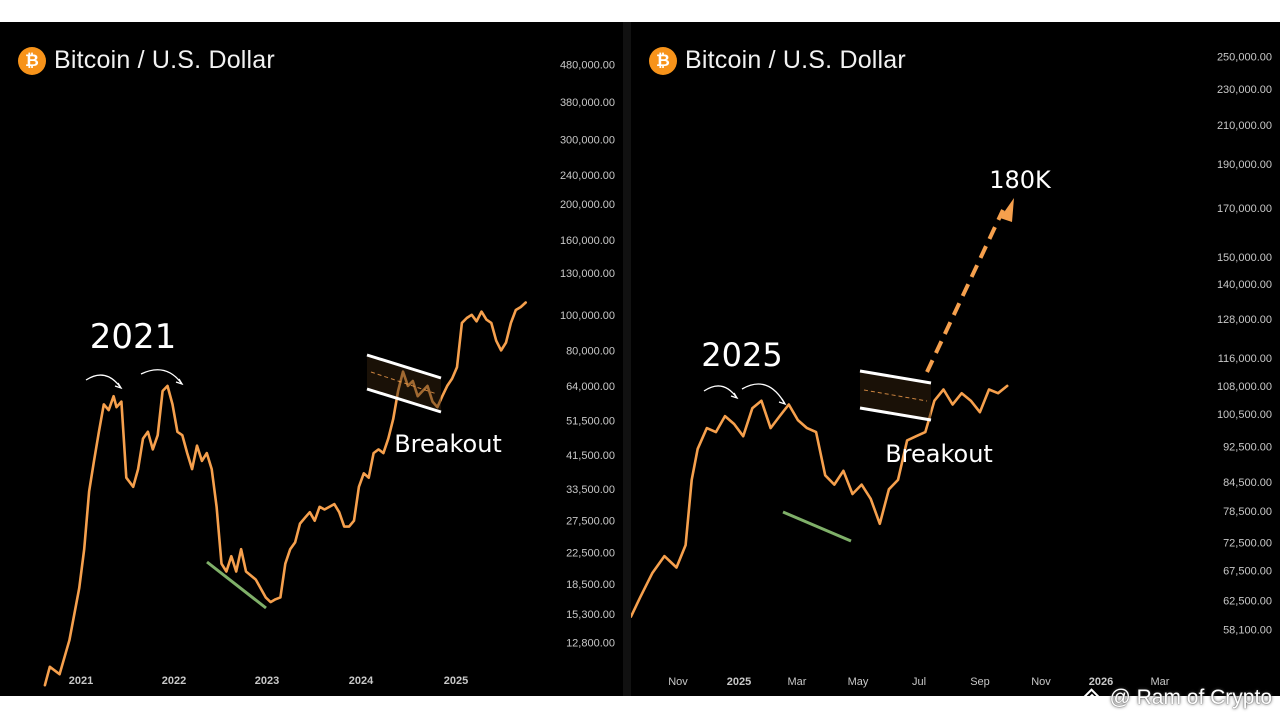 The height and width of the screenshot is (720, 1280). What do you see at coordinates (795, 60) in the screenshot?
I see `right-title-text: Bitcoin / U.S. Dollar` at bounding box center [795, 60].